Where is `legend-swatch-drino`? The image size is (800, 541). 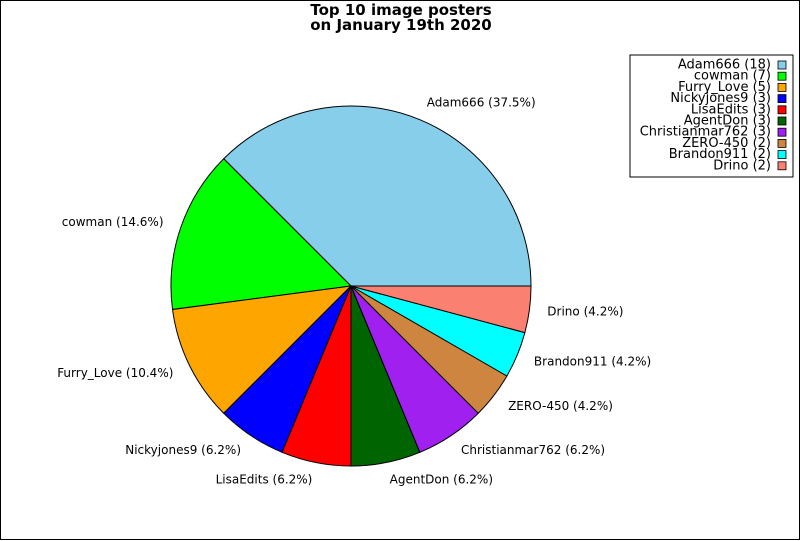
legend-swatch-drino is located at coordinates (782, 166).